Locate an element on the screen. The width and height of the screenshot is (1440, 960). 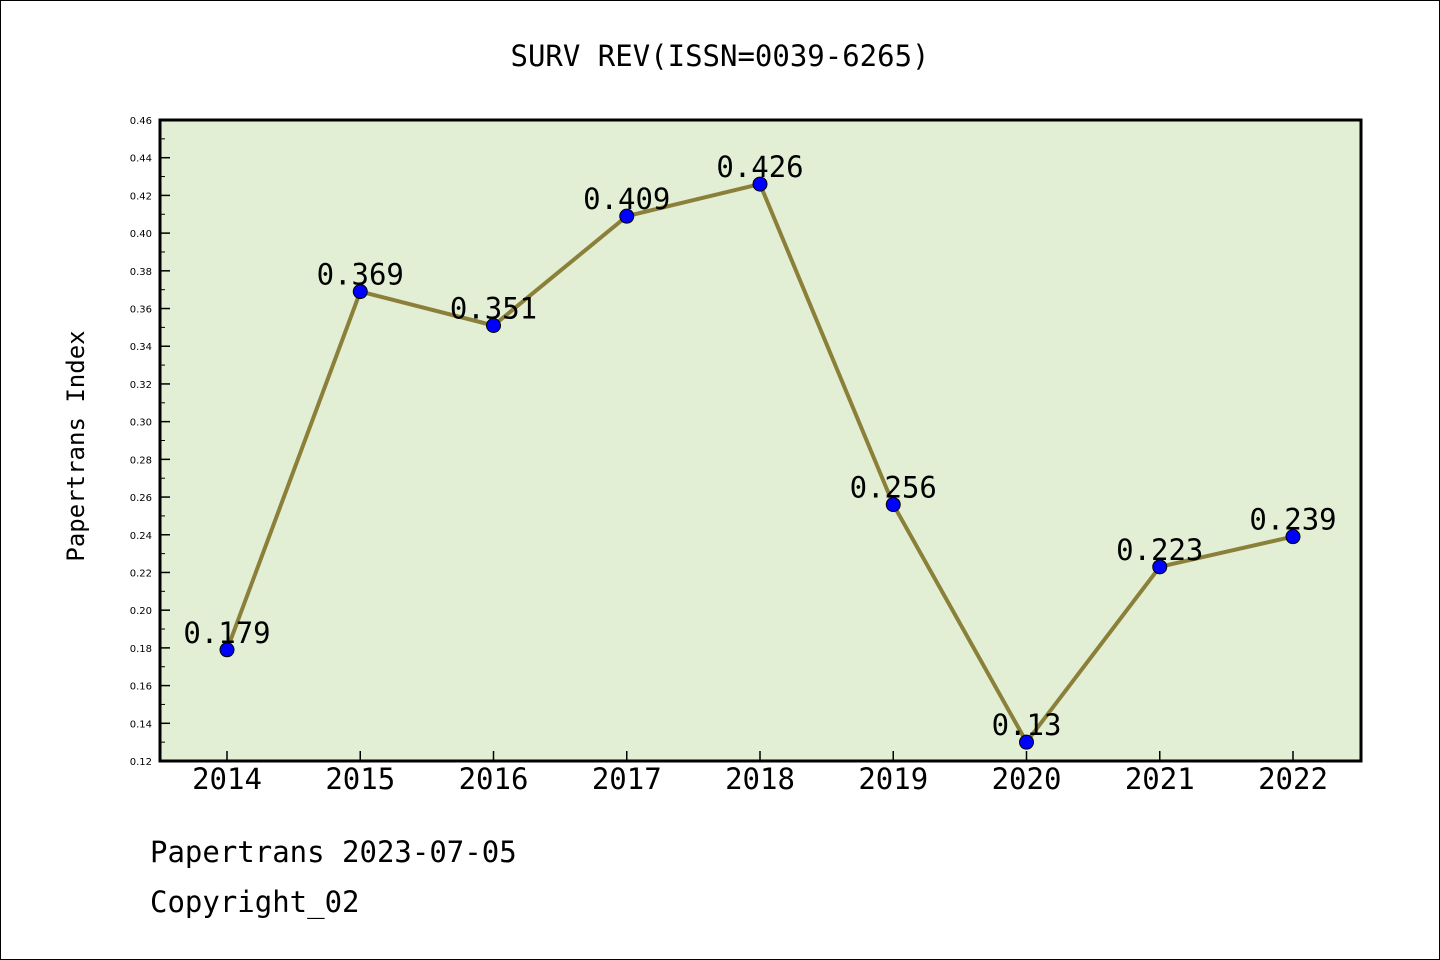
y-tick-label: 0.18 is located at coordinates (141, 649).